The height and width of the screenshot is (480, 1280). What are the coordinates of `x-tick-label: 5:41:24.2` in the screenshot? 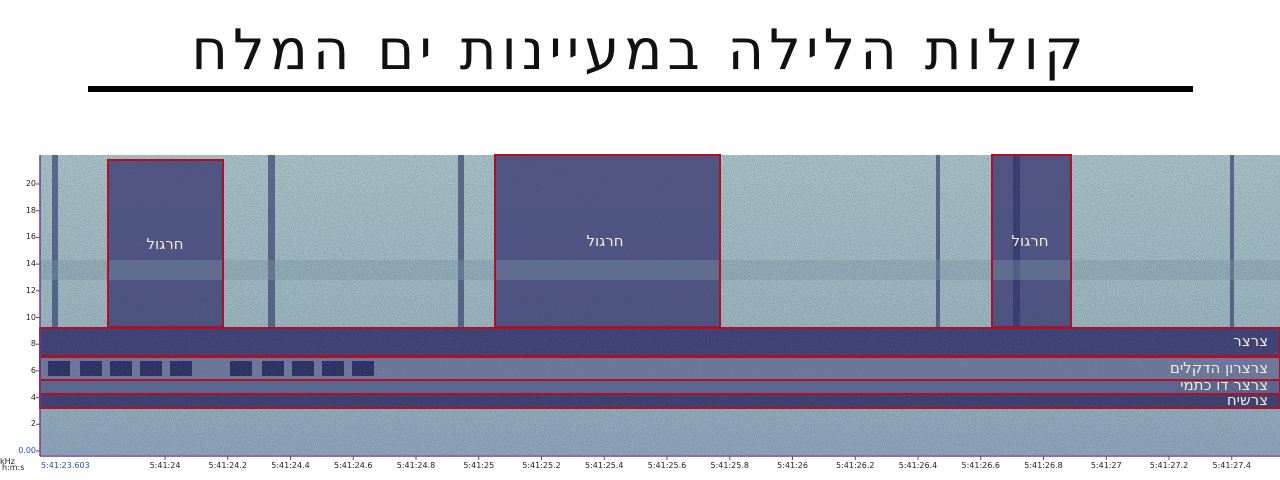 It's located at (227, 465).